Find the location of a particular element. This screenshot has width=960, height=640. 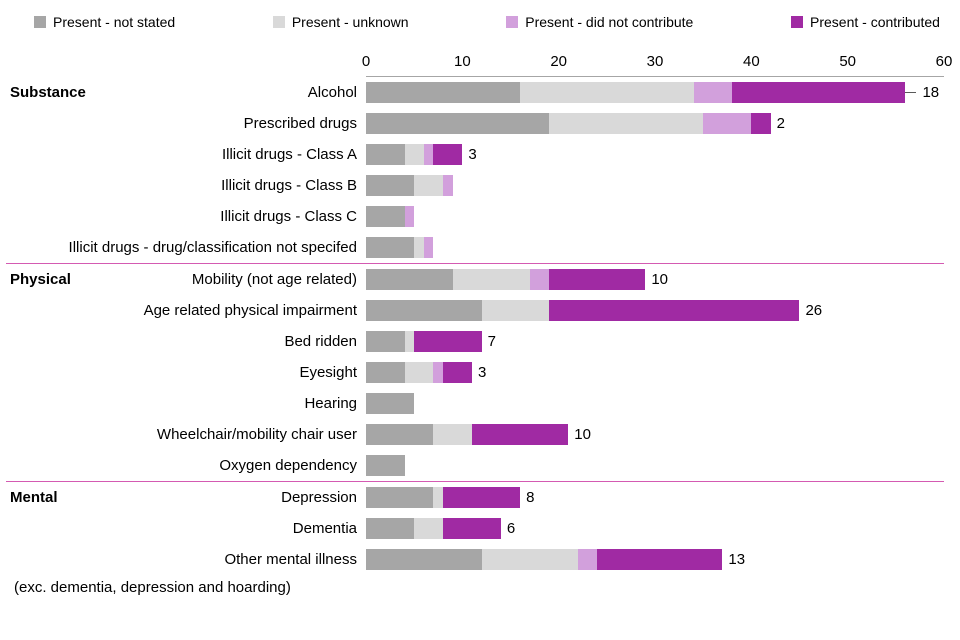

x-axis: 0 10 20 30 40 50 60 is located at coordinates (657, 61).